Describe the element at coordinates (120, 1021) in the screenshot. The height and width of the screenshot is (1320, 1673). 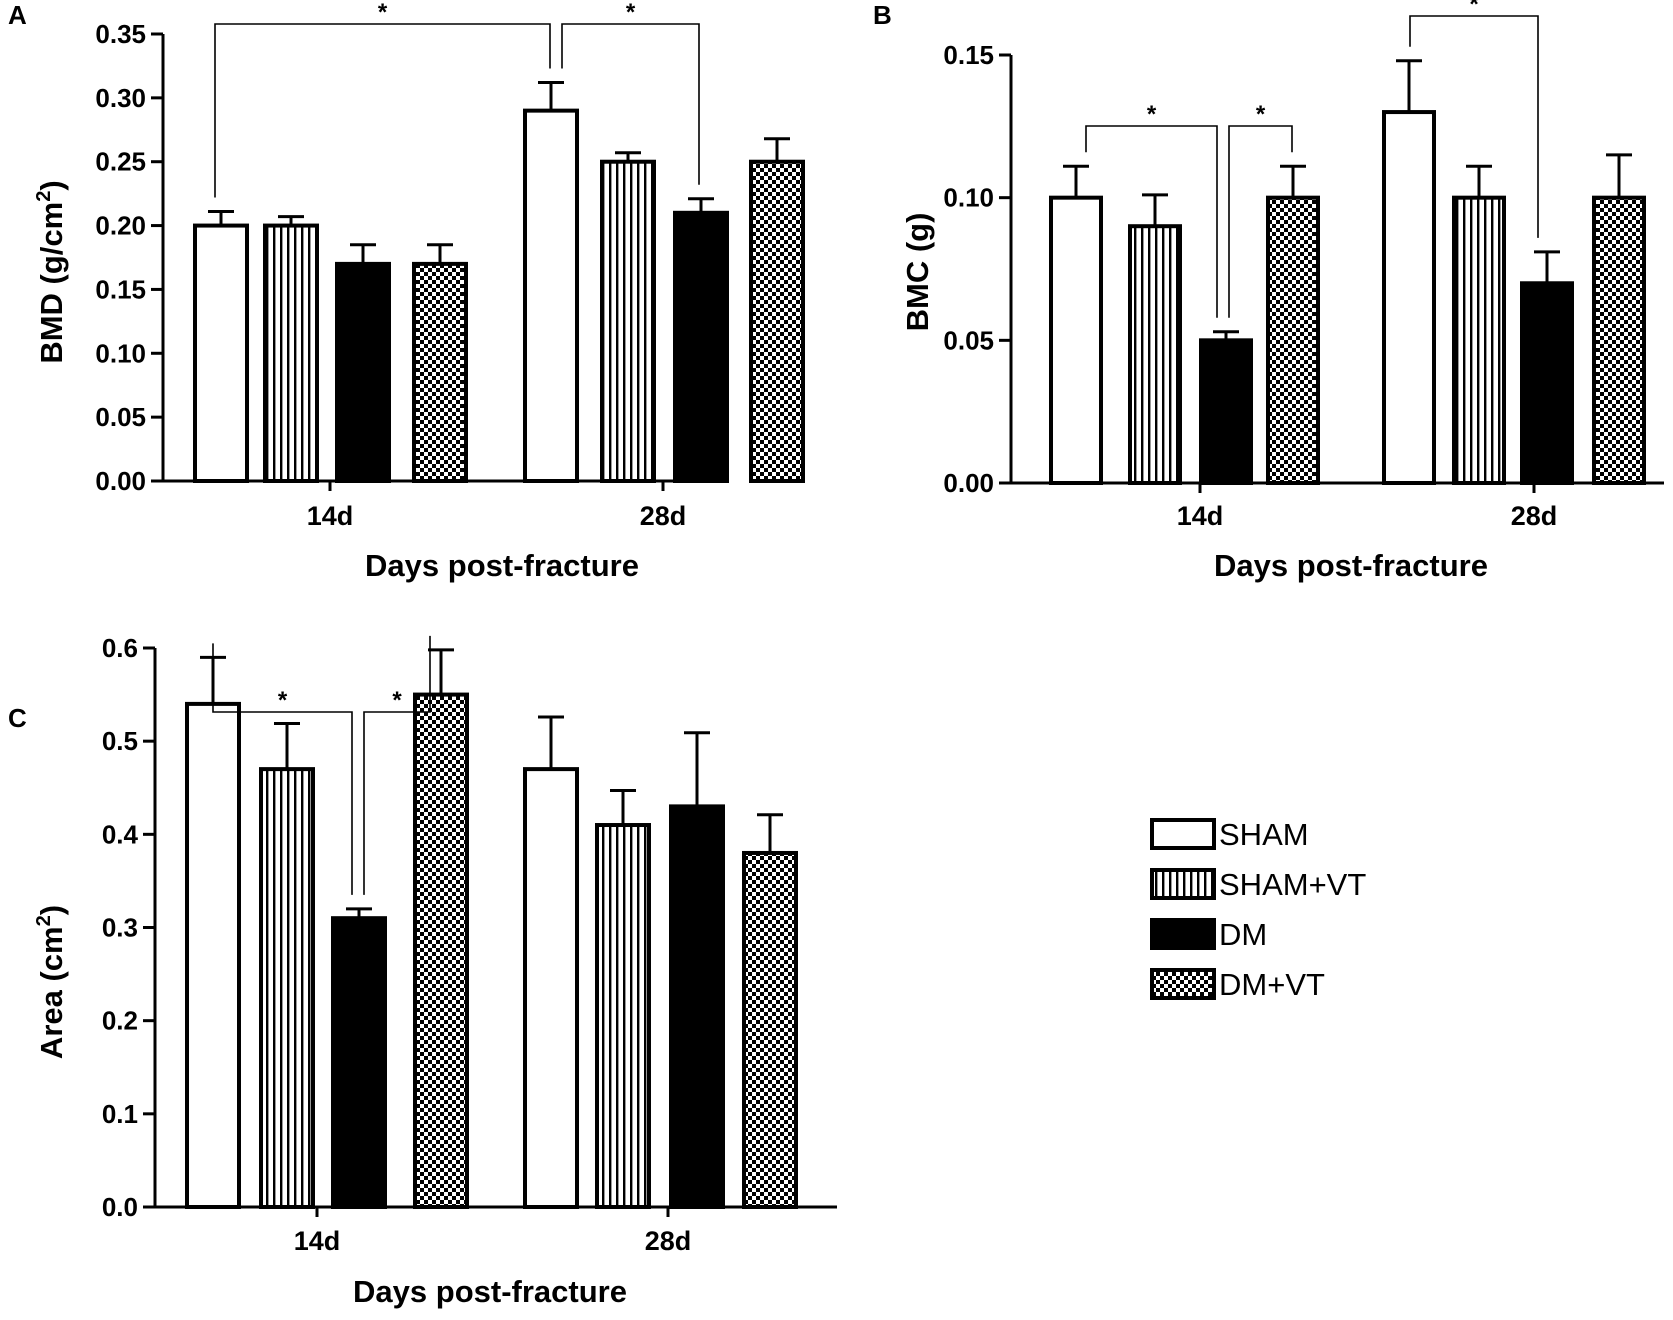
I see `y-tick-label: 0.2` at that location.